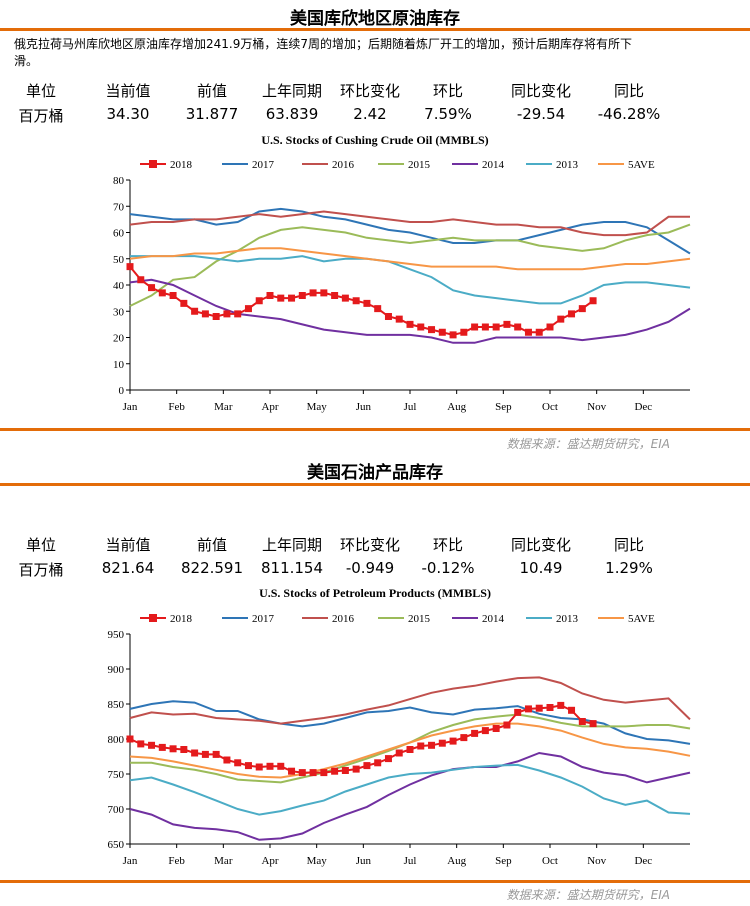  Describe the element at coordinates (41, 116) in the screenshot. I see `table-value-cell: 百万桶` at that location.